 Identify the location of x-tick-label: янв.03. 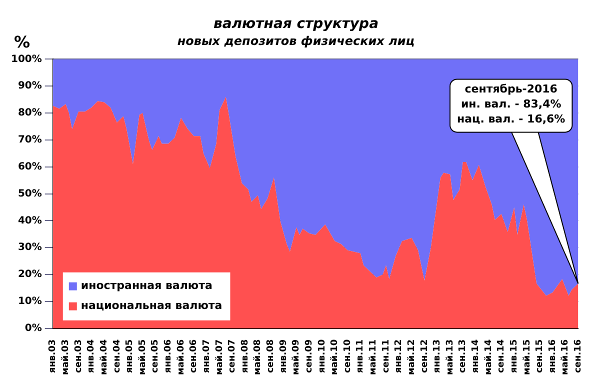
(53, 356).